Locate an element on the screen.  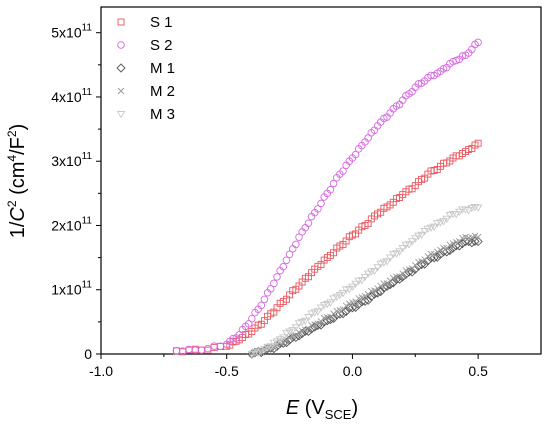
y-tick-label: 3x10¹¹ is located at coordinates (71, 160).